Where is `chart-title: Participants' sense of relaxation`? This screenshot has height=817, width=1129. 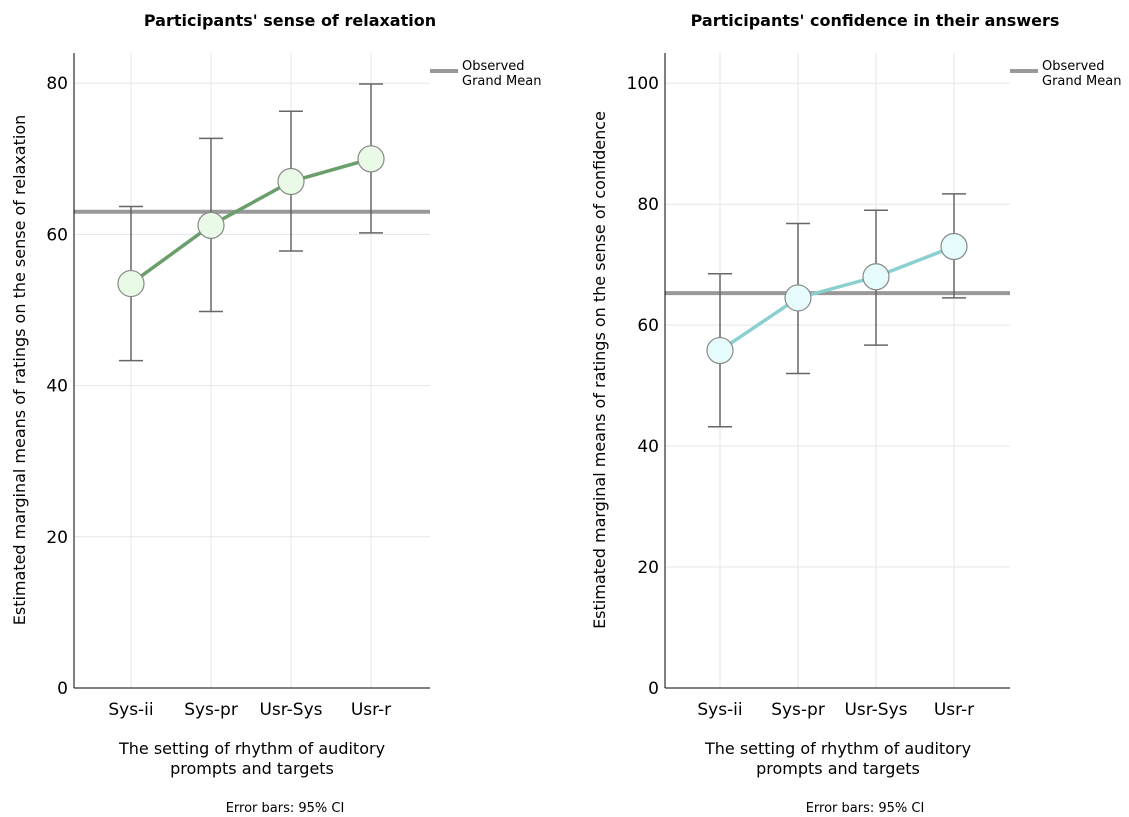 chart-title: Participants' sense of relaxation is located at coordinates (290, 20).